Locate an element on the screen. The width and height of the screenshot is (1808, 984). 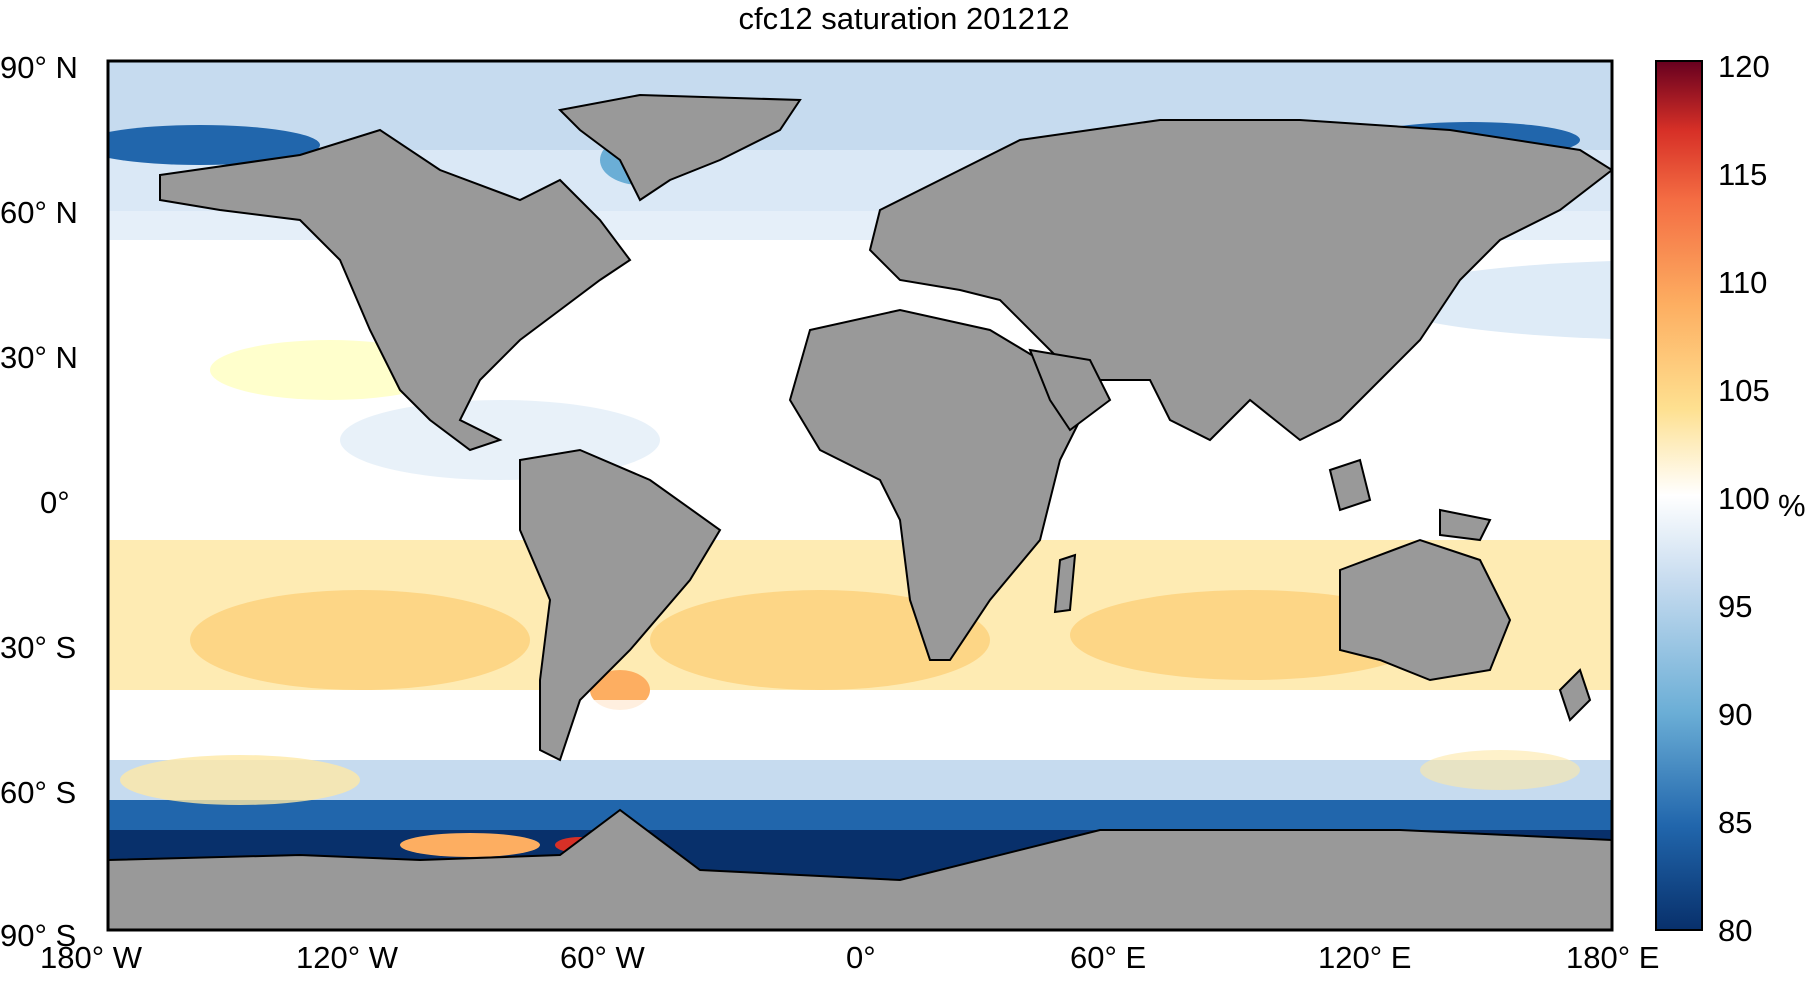
antarctica-land is located at coordinates (860, 869).